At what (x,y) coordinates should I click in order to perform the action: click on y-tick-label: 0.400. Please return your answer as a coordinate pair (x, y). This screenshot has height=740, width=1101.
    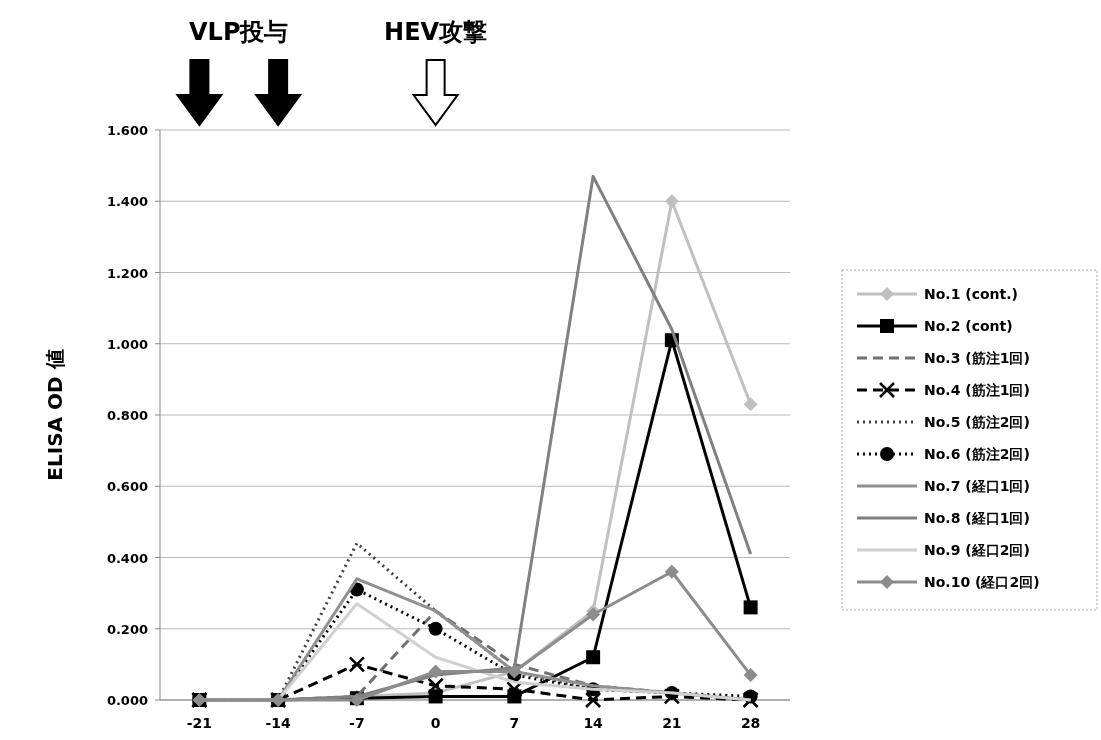
    Looking at the image, I should click on (127, 558).